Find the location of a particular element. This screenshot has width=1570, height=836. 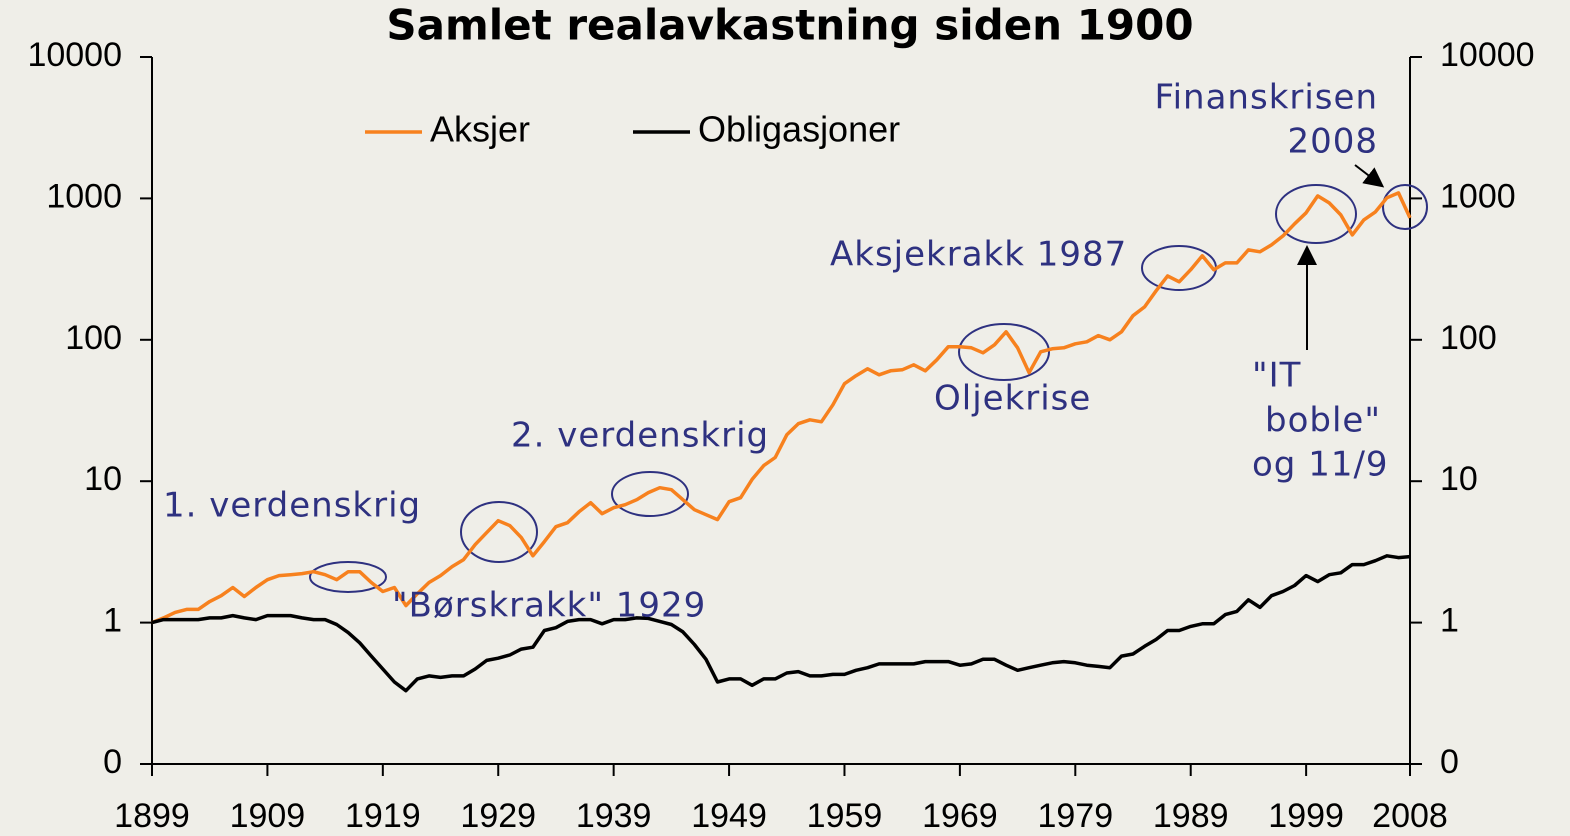

x-tick-label: 1959 is located at coordinates (845, 816).